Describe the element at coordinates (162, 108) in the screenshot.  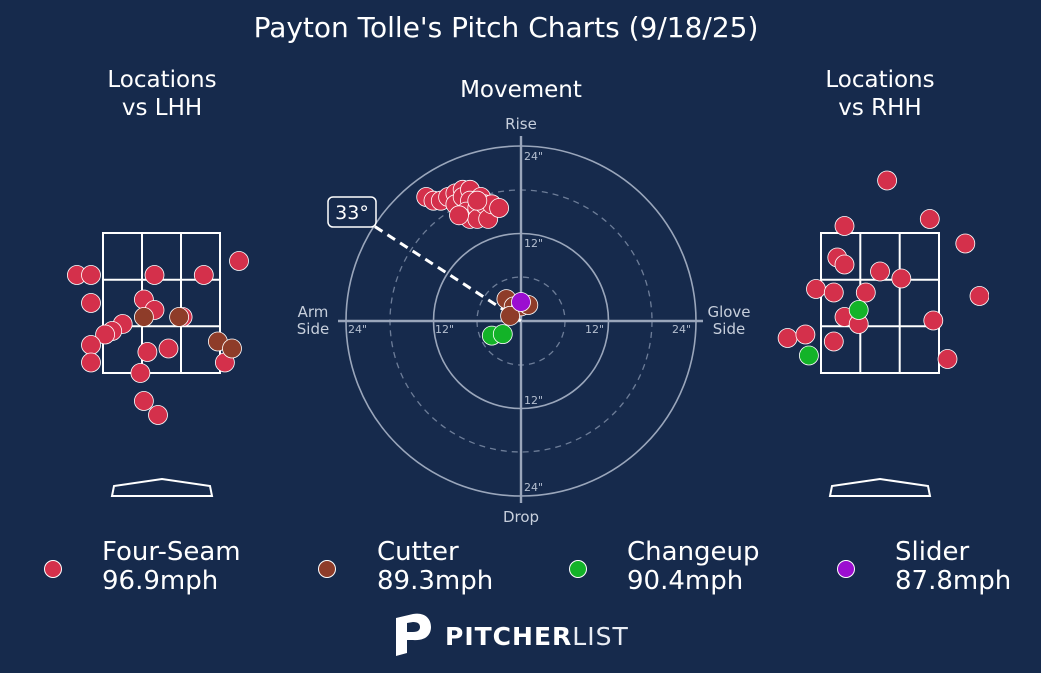
I see `left-panel-title-line2: vs LHH` at that location.